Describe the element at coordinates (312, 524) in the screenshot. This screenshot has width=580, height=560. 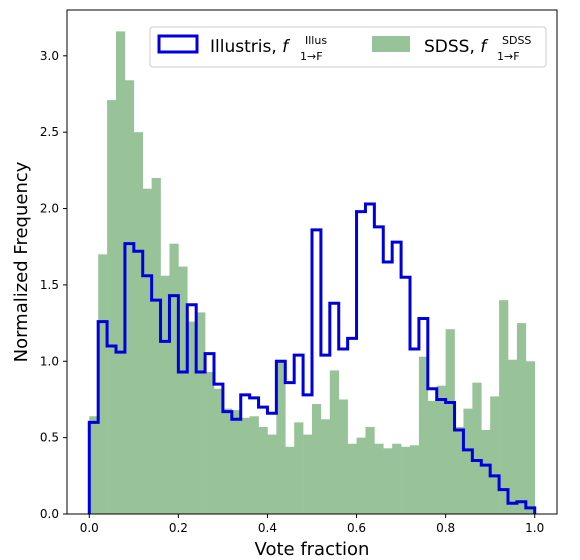
I see `x-axis-ticks: 0.0 0.2 0.4 0.6 0.8 1.0` at that location.